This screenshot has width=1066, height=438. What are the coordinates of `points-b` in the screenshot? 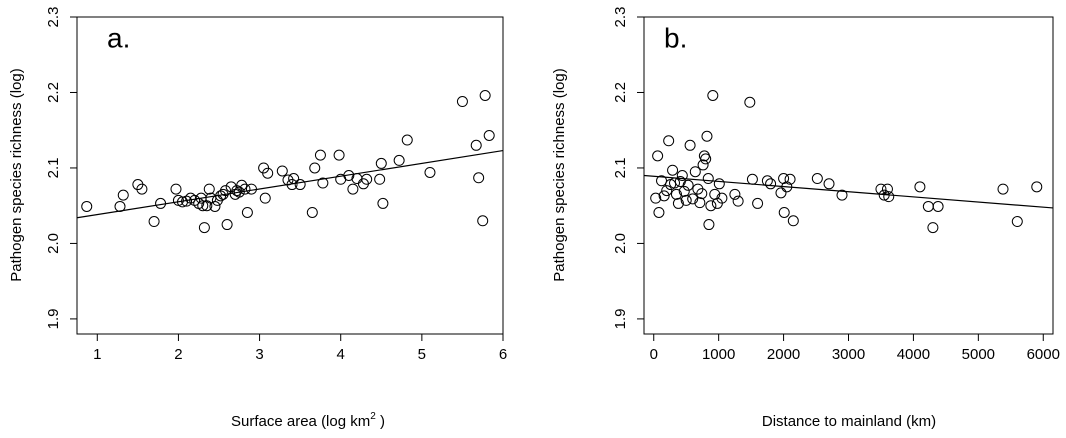 It's located at (846, 161).